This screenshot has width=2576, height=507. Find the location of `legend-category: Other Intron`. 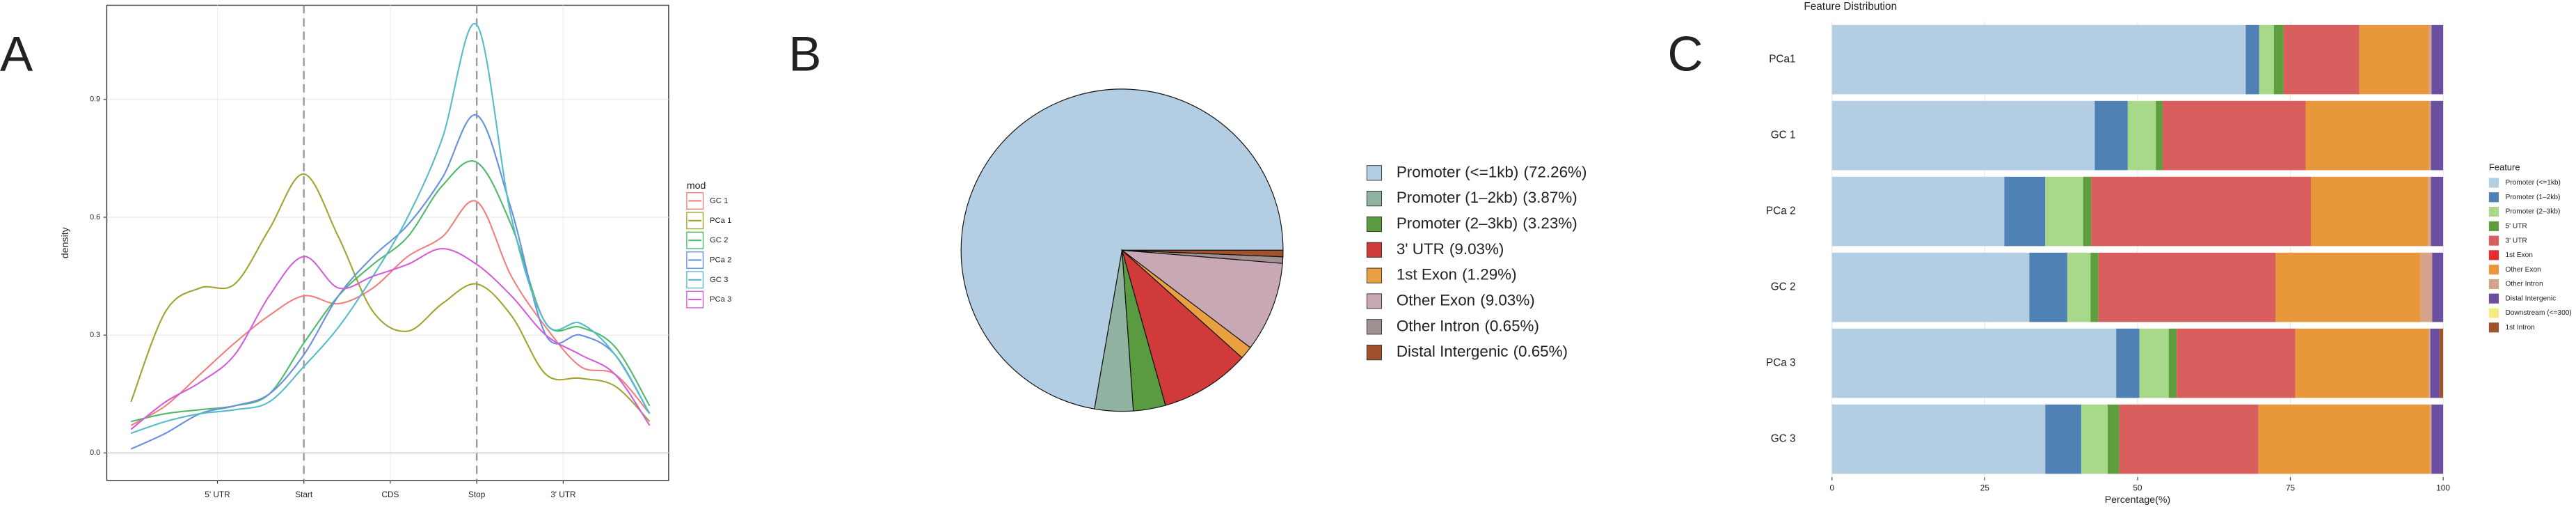

legend-category: Other Intron is located at coordinates (1438, 325).